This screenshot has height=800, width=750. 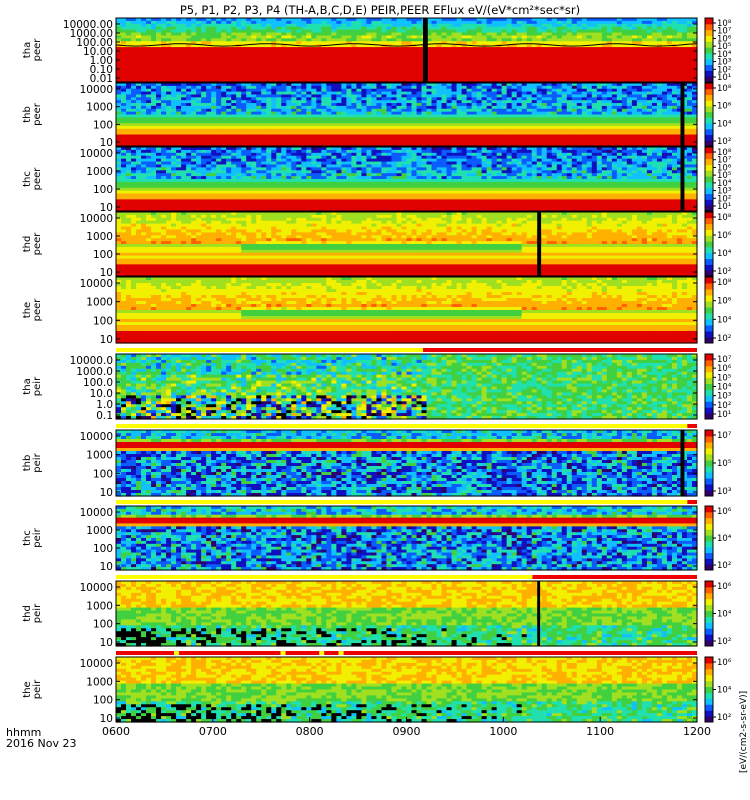 What do you see at coordinates (503, 731) in the screenshot?
I see `x-tick-label: 1000` at bounding box center [503, 731].